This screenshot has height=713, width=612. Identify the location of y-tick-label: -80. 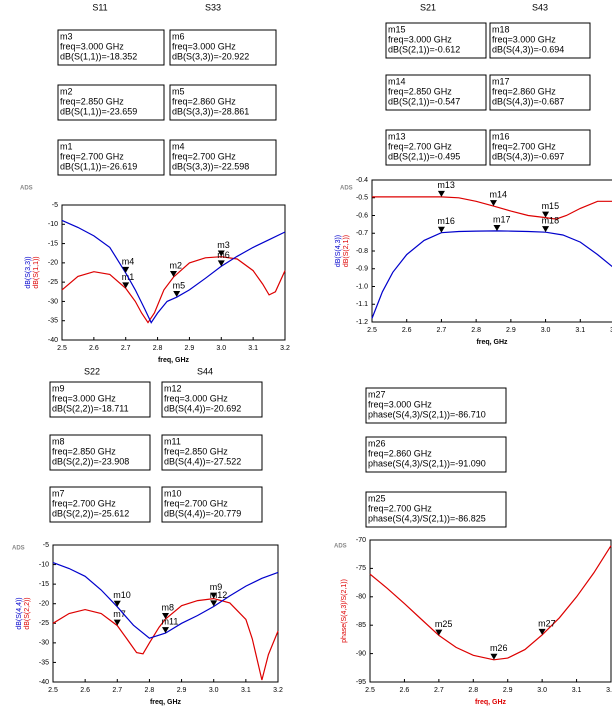
(361, 597).